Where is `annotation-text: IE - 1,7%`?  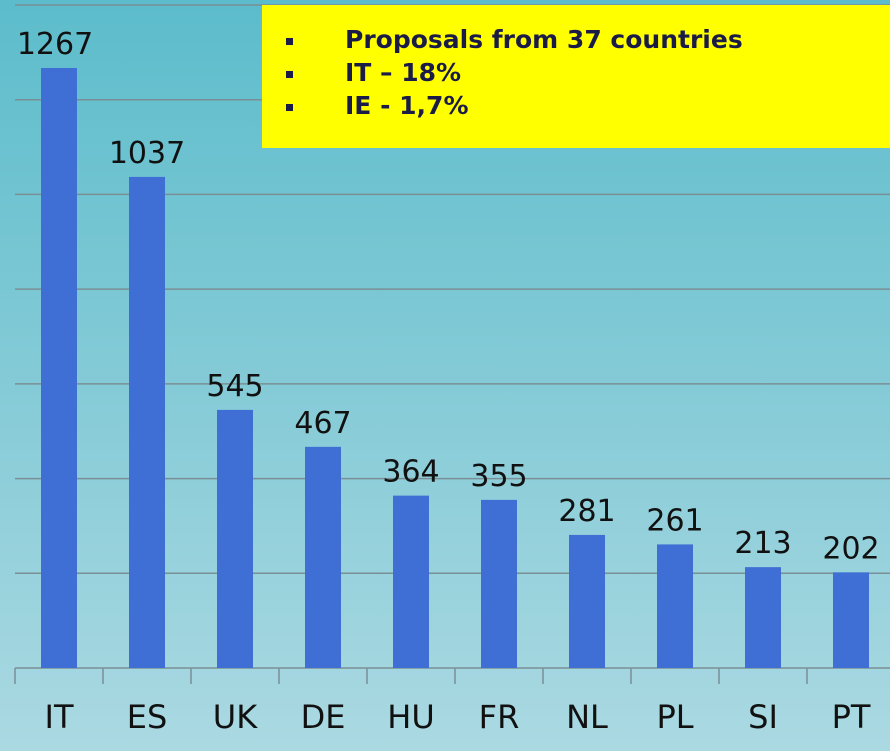
annotation-text: IE - 1,7% is located at coordinates (407, 105).